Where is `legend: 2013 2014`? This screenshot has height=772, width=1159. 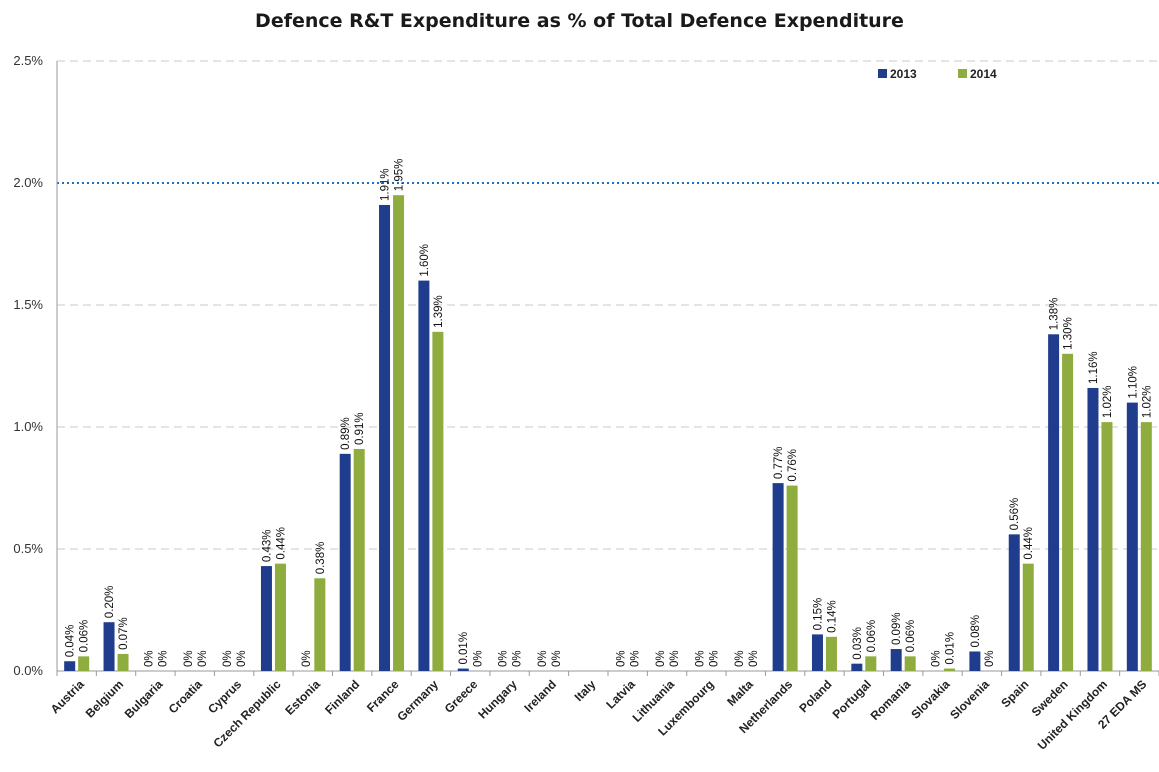 legend: 2013 2014 is located at coordinates (937, 74).